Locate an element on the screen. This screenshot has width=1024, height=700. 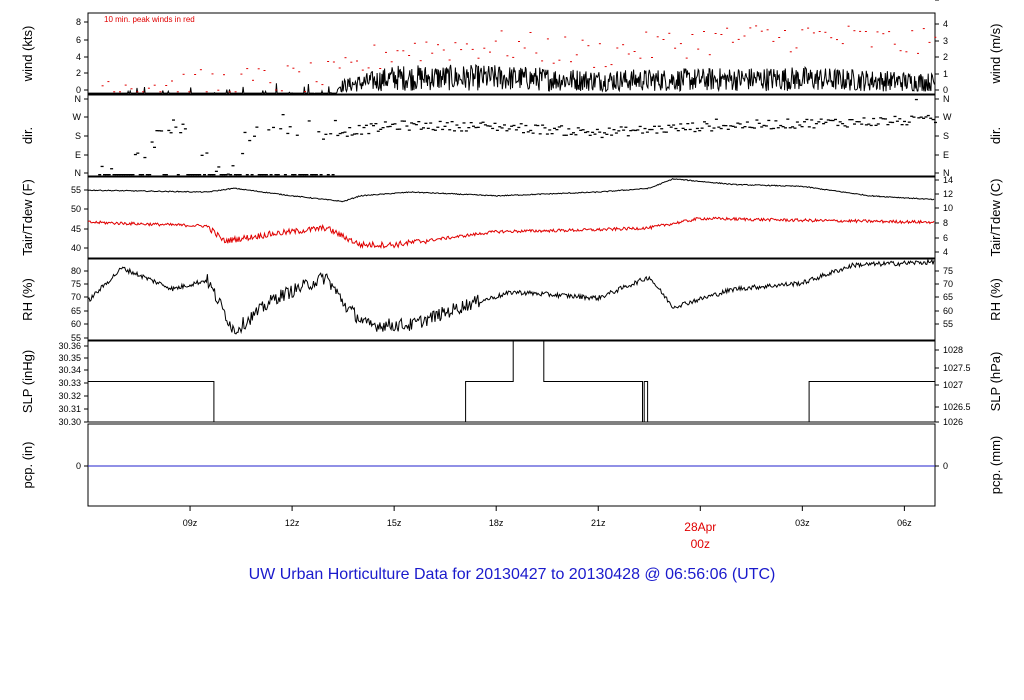
y-tick-label-left: 60 is located at coordinates (76, 324).